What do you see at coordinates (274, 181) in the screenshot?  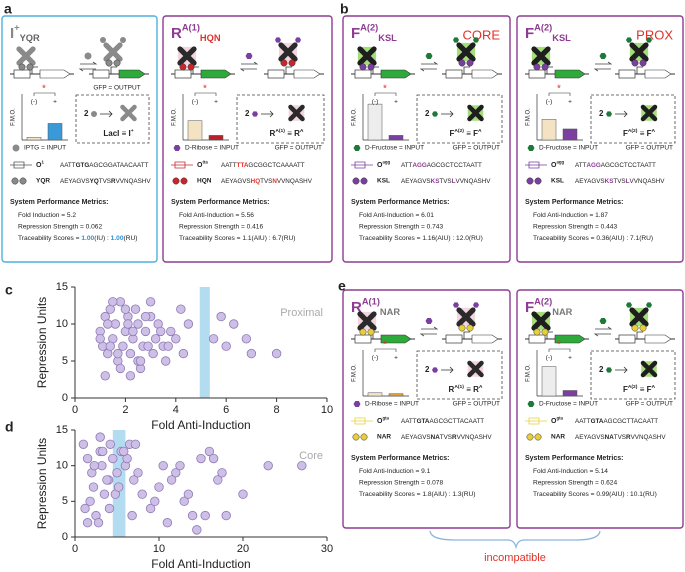 I see `text-segment: N` at bounding box center [274, 181].